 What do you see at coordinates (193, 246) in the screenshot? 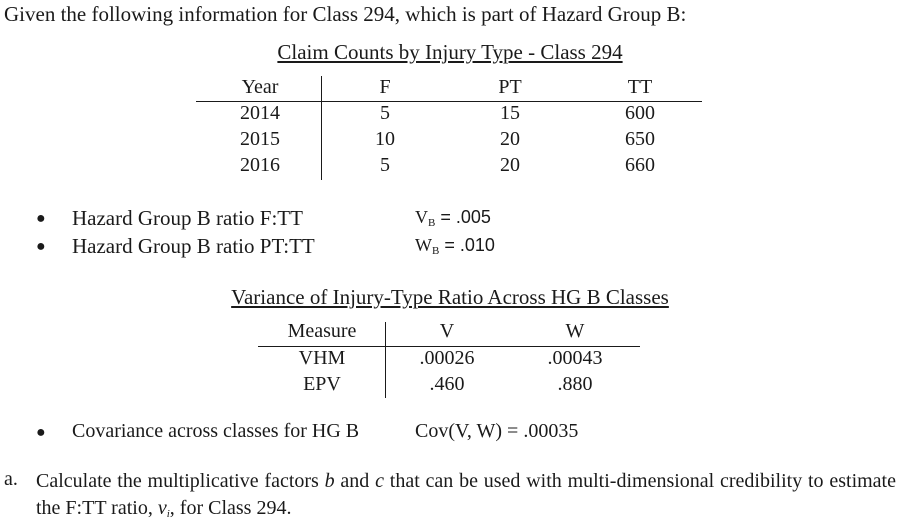
I see `ratio-label-ptt: Hazard Group B ratio PT:TT` at bounding box center [193, 246].